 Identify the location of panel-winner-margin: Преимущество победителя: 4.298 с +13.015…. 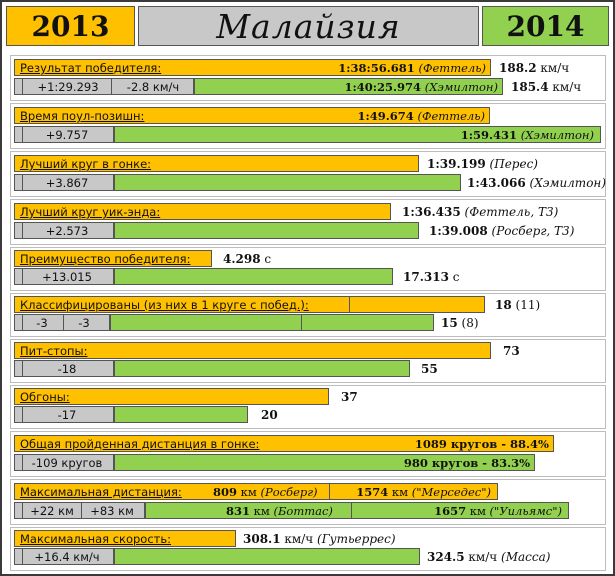
(308, 269).